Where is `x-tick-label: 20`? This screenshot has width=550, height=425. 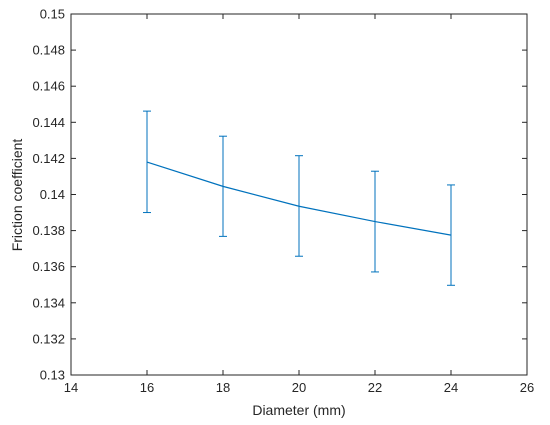 x-tick-label: 20 is located at coordinates (299, 387).